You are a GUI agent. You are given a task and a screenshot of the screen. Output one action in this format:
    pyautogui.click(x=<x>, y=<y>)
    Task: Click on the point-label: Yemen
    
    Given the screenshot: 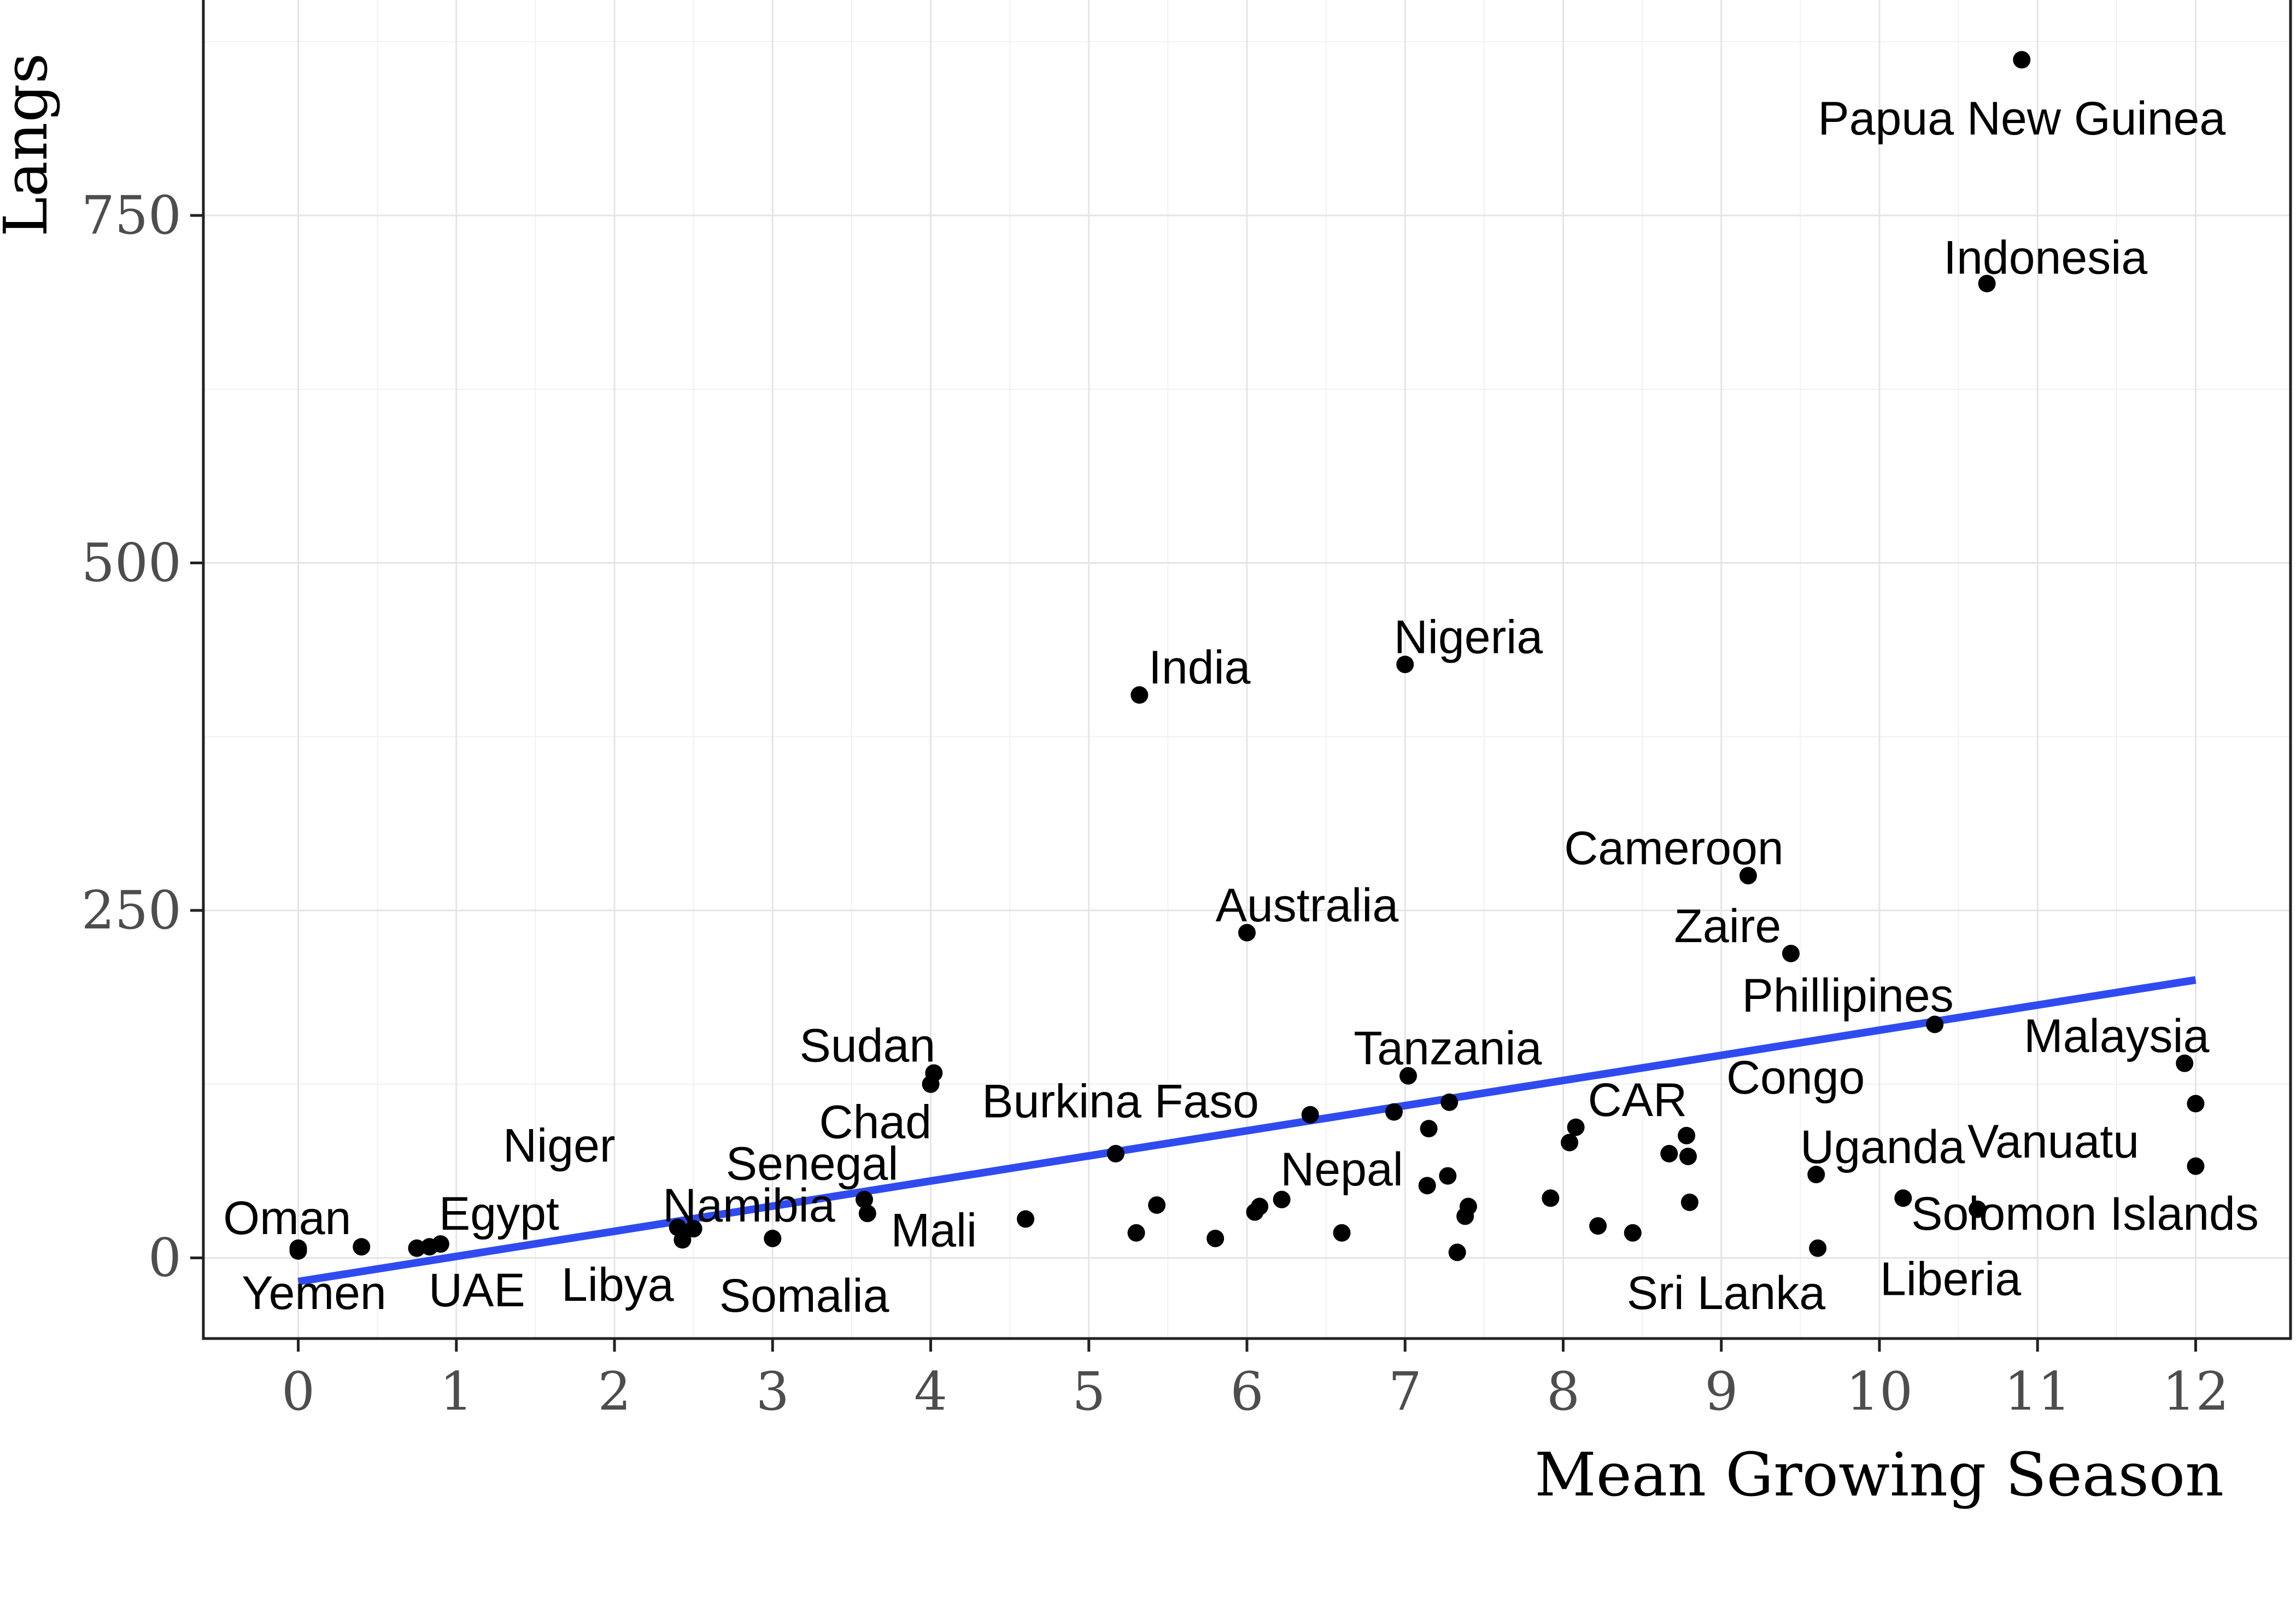 What is the action you would take?
    pyautogui.click(x=314, y=1293)
    